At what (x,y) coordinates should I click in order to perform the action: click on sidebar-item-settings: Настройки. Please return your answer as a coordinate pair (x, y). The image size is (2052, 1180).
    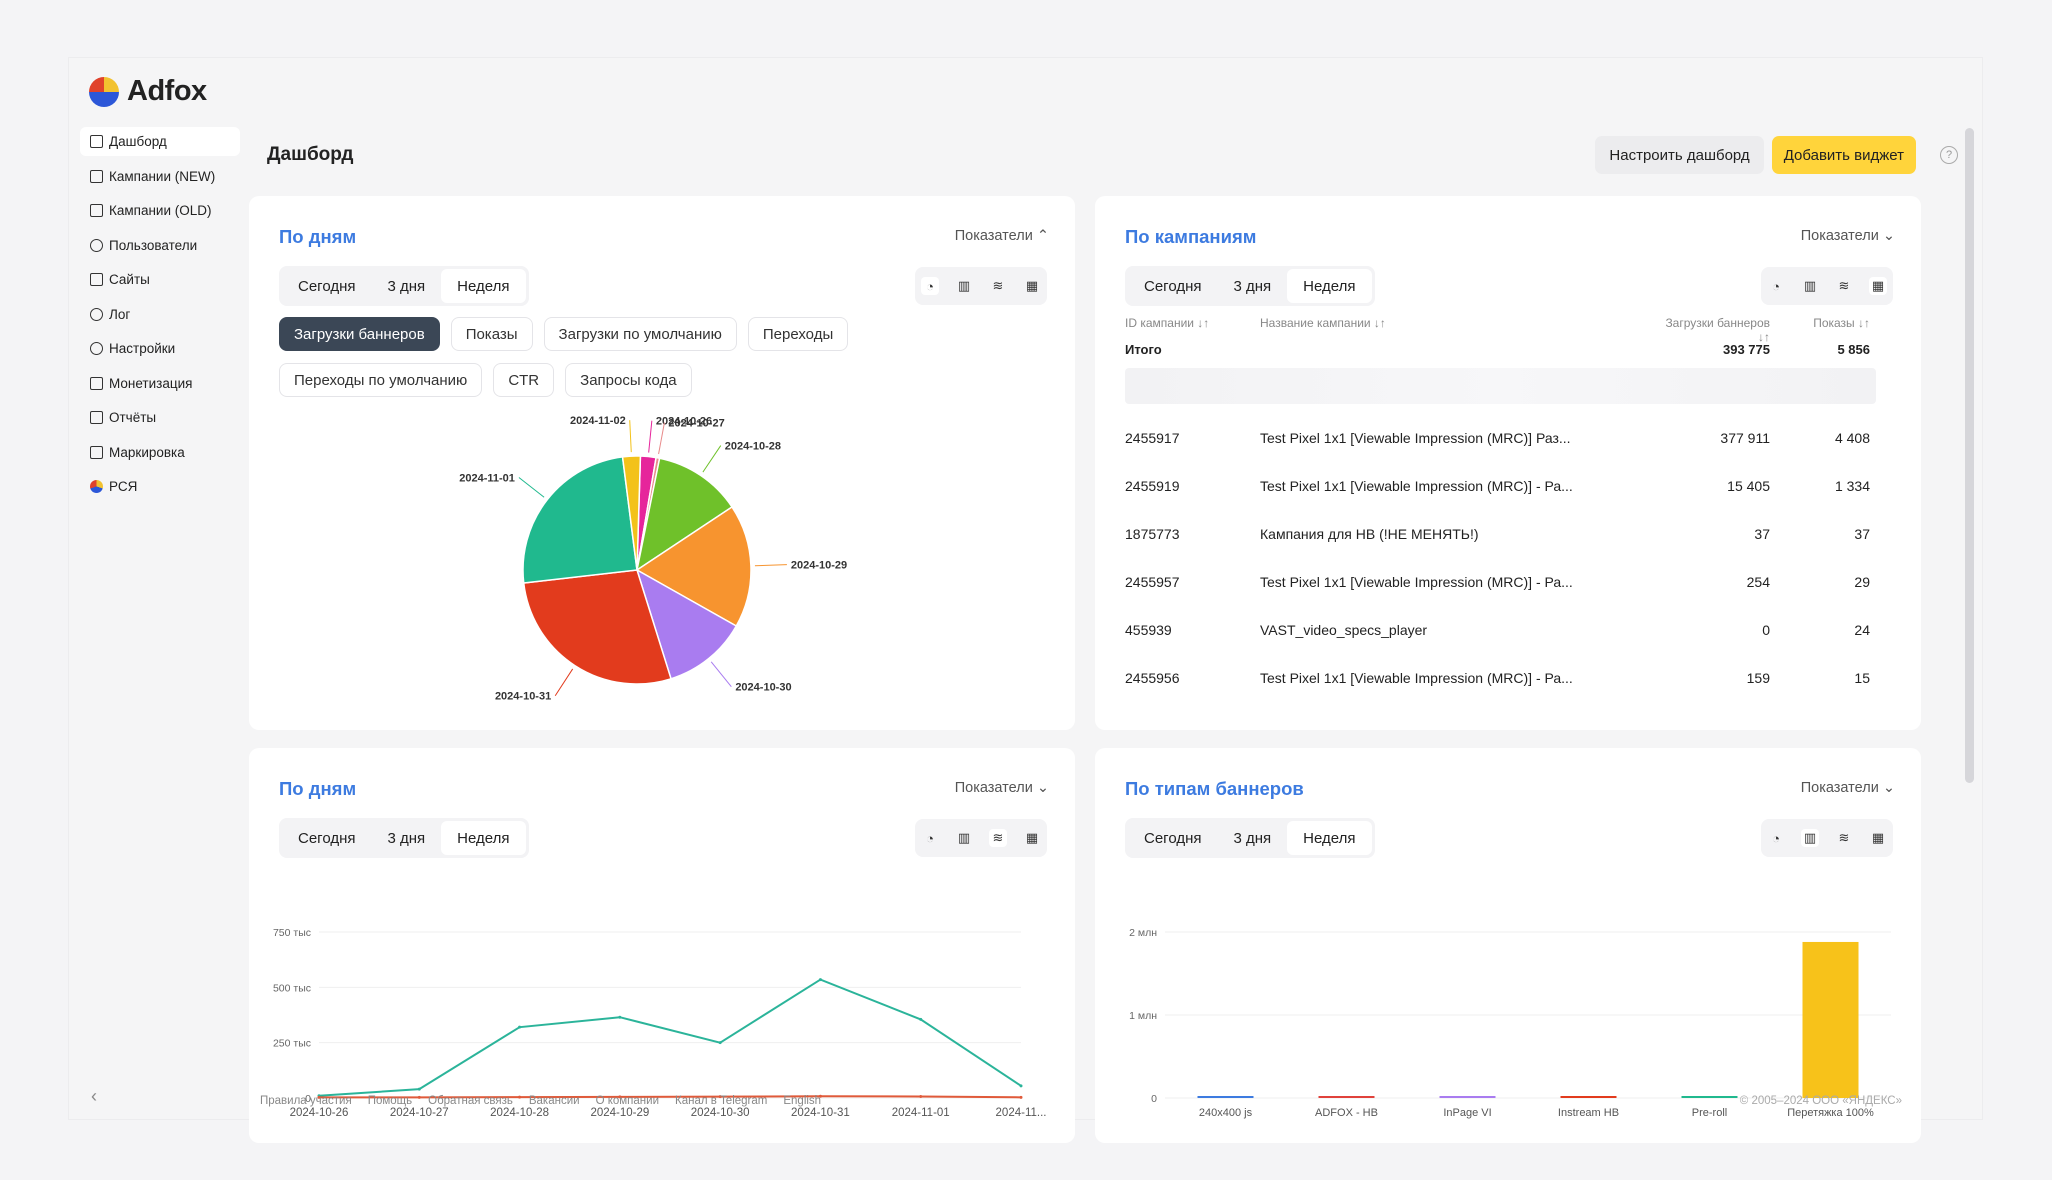
    Looking at the image, I should click on (160, 348).